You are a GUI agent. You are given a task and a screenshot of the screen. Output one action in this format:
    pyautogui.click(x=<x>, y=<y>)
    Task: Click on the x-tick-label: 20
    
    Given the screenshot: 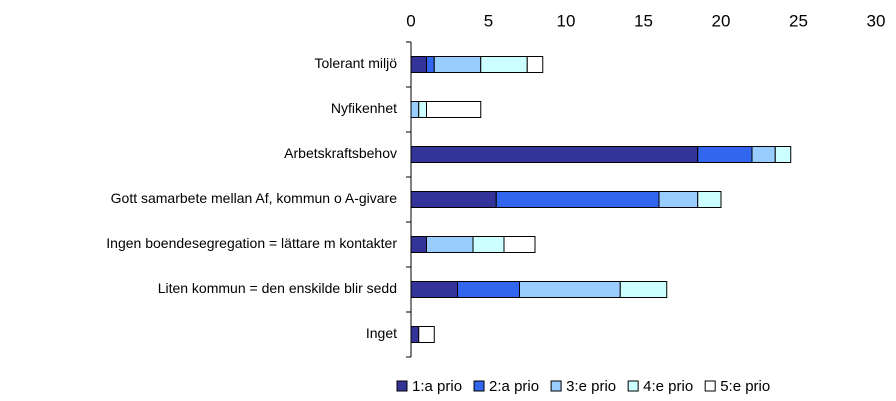 What is the action you would take?
    pyautogui.click(x=721, y=20)
    